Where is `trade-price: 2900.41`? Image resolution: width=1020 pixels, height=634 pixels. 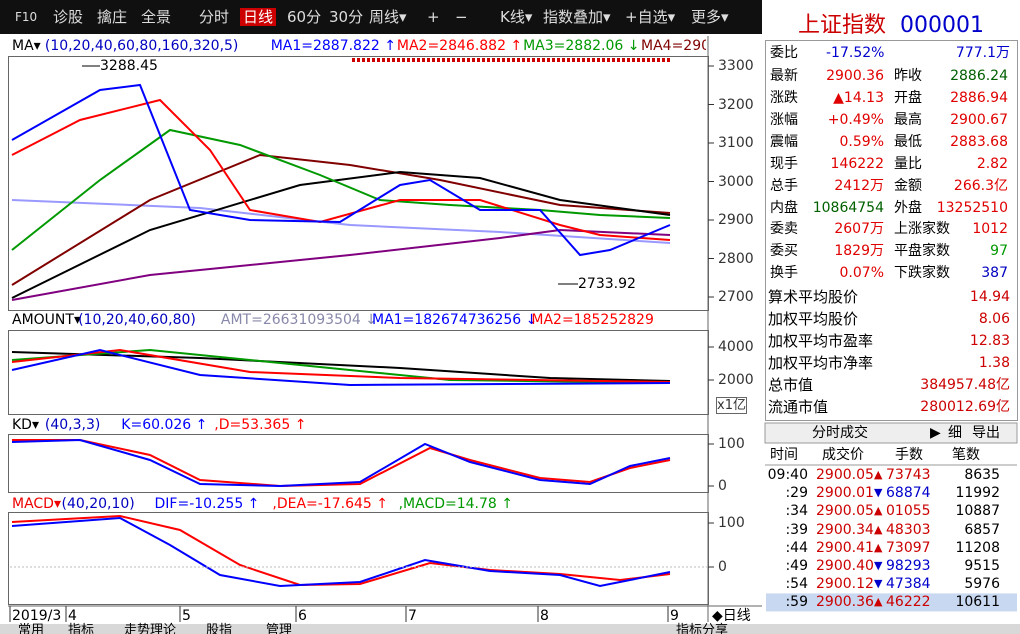
trade-price: 2900.41 is located at coordinates (845, 547).